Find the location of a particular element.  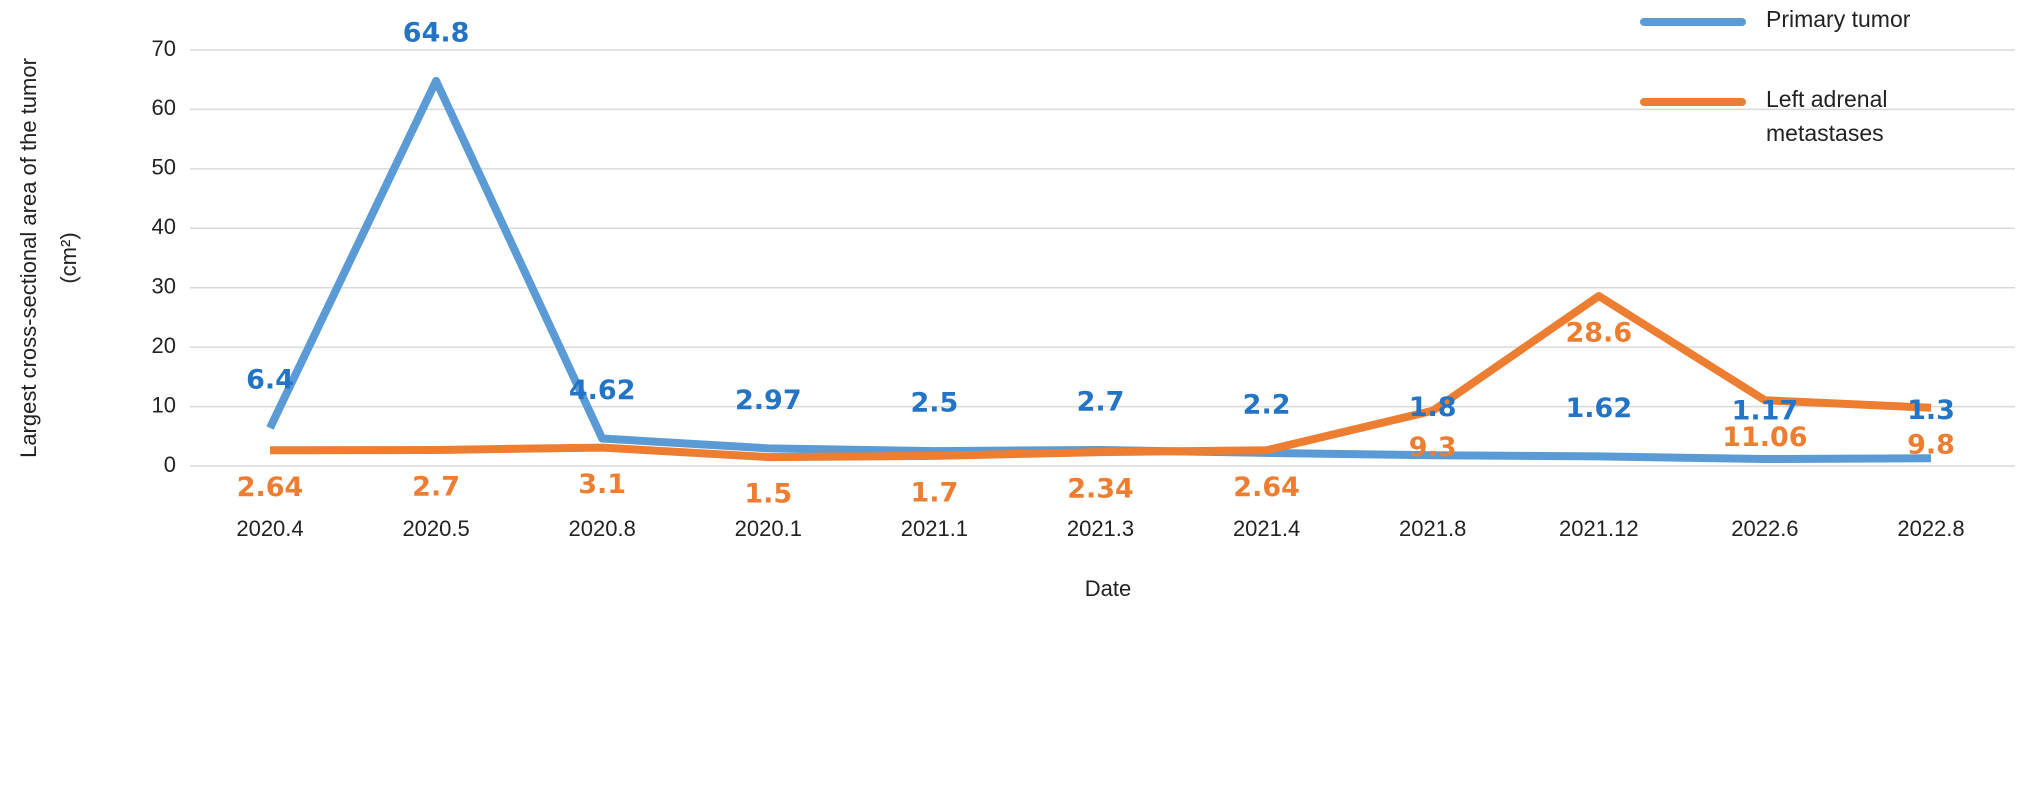

data-label: 2.5 is located at coordinates (934, 403).